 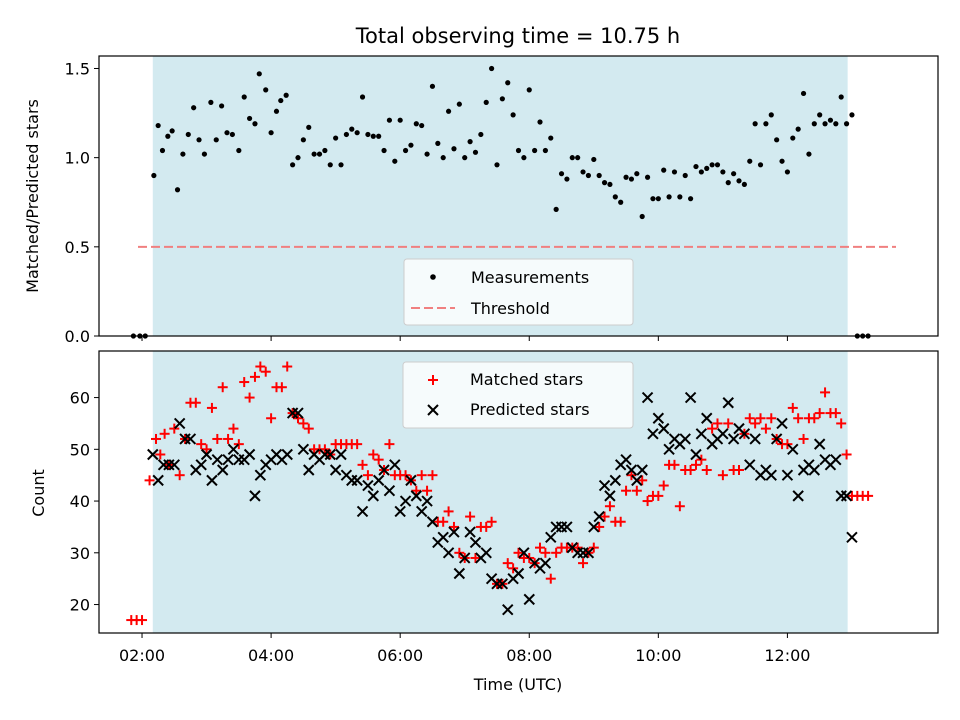 I want to click on legend-predicted-label: Predicted stars, so click(x=530, y=409).